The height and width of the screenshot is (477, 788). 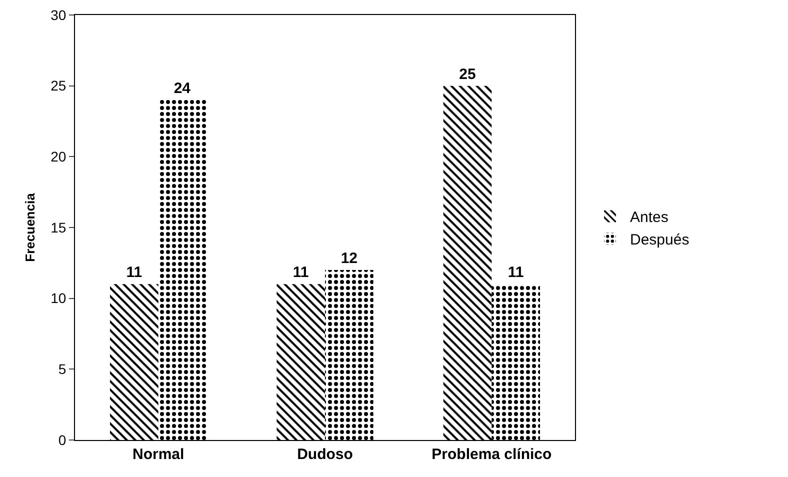 I want to click on y-tick-label: 30, so click(x=58, y=14).